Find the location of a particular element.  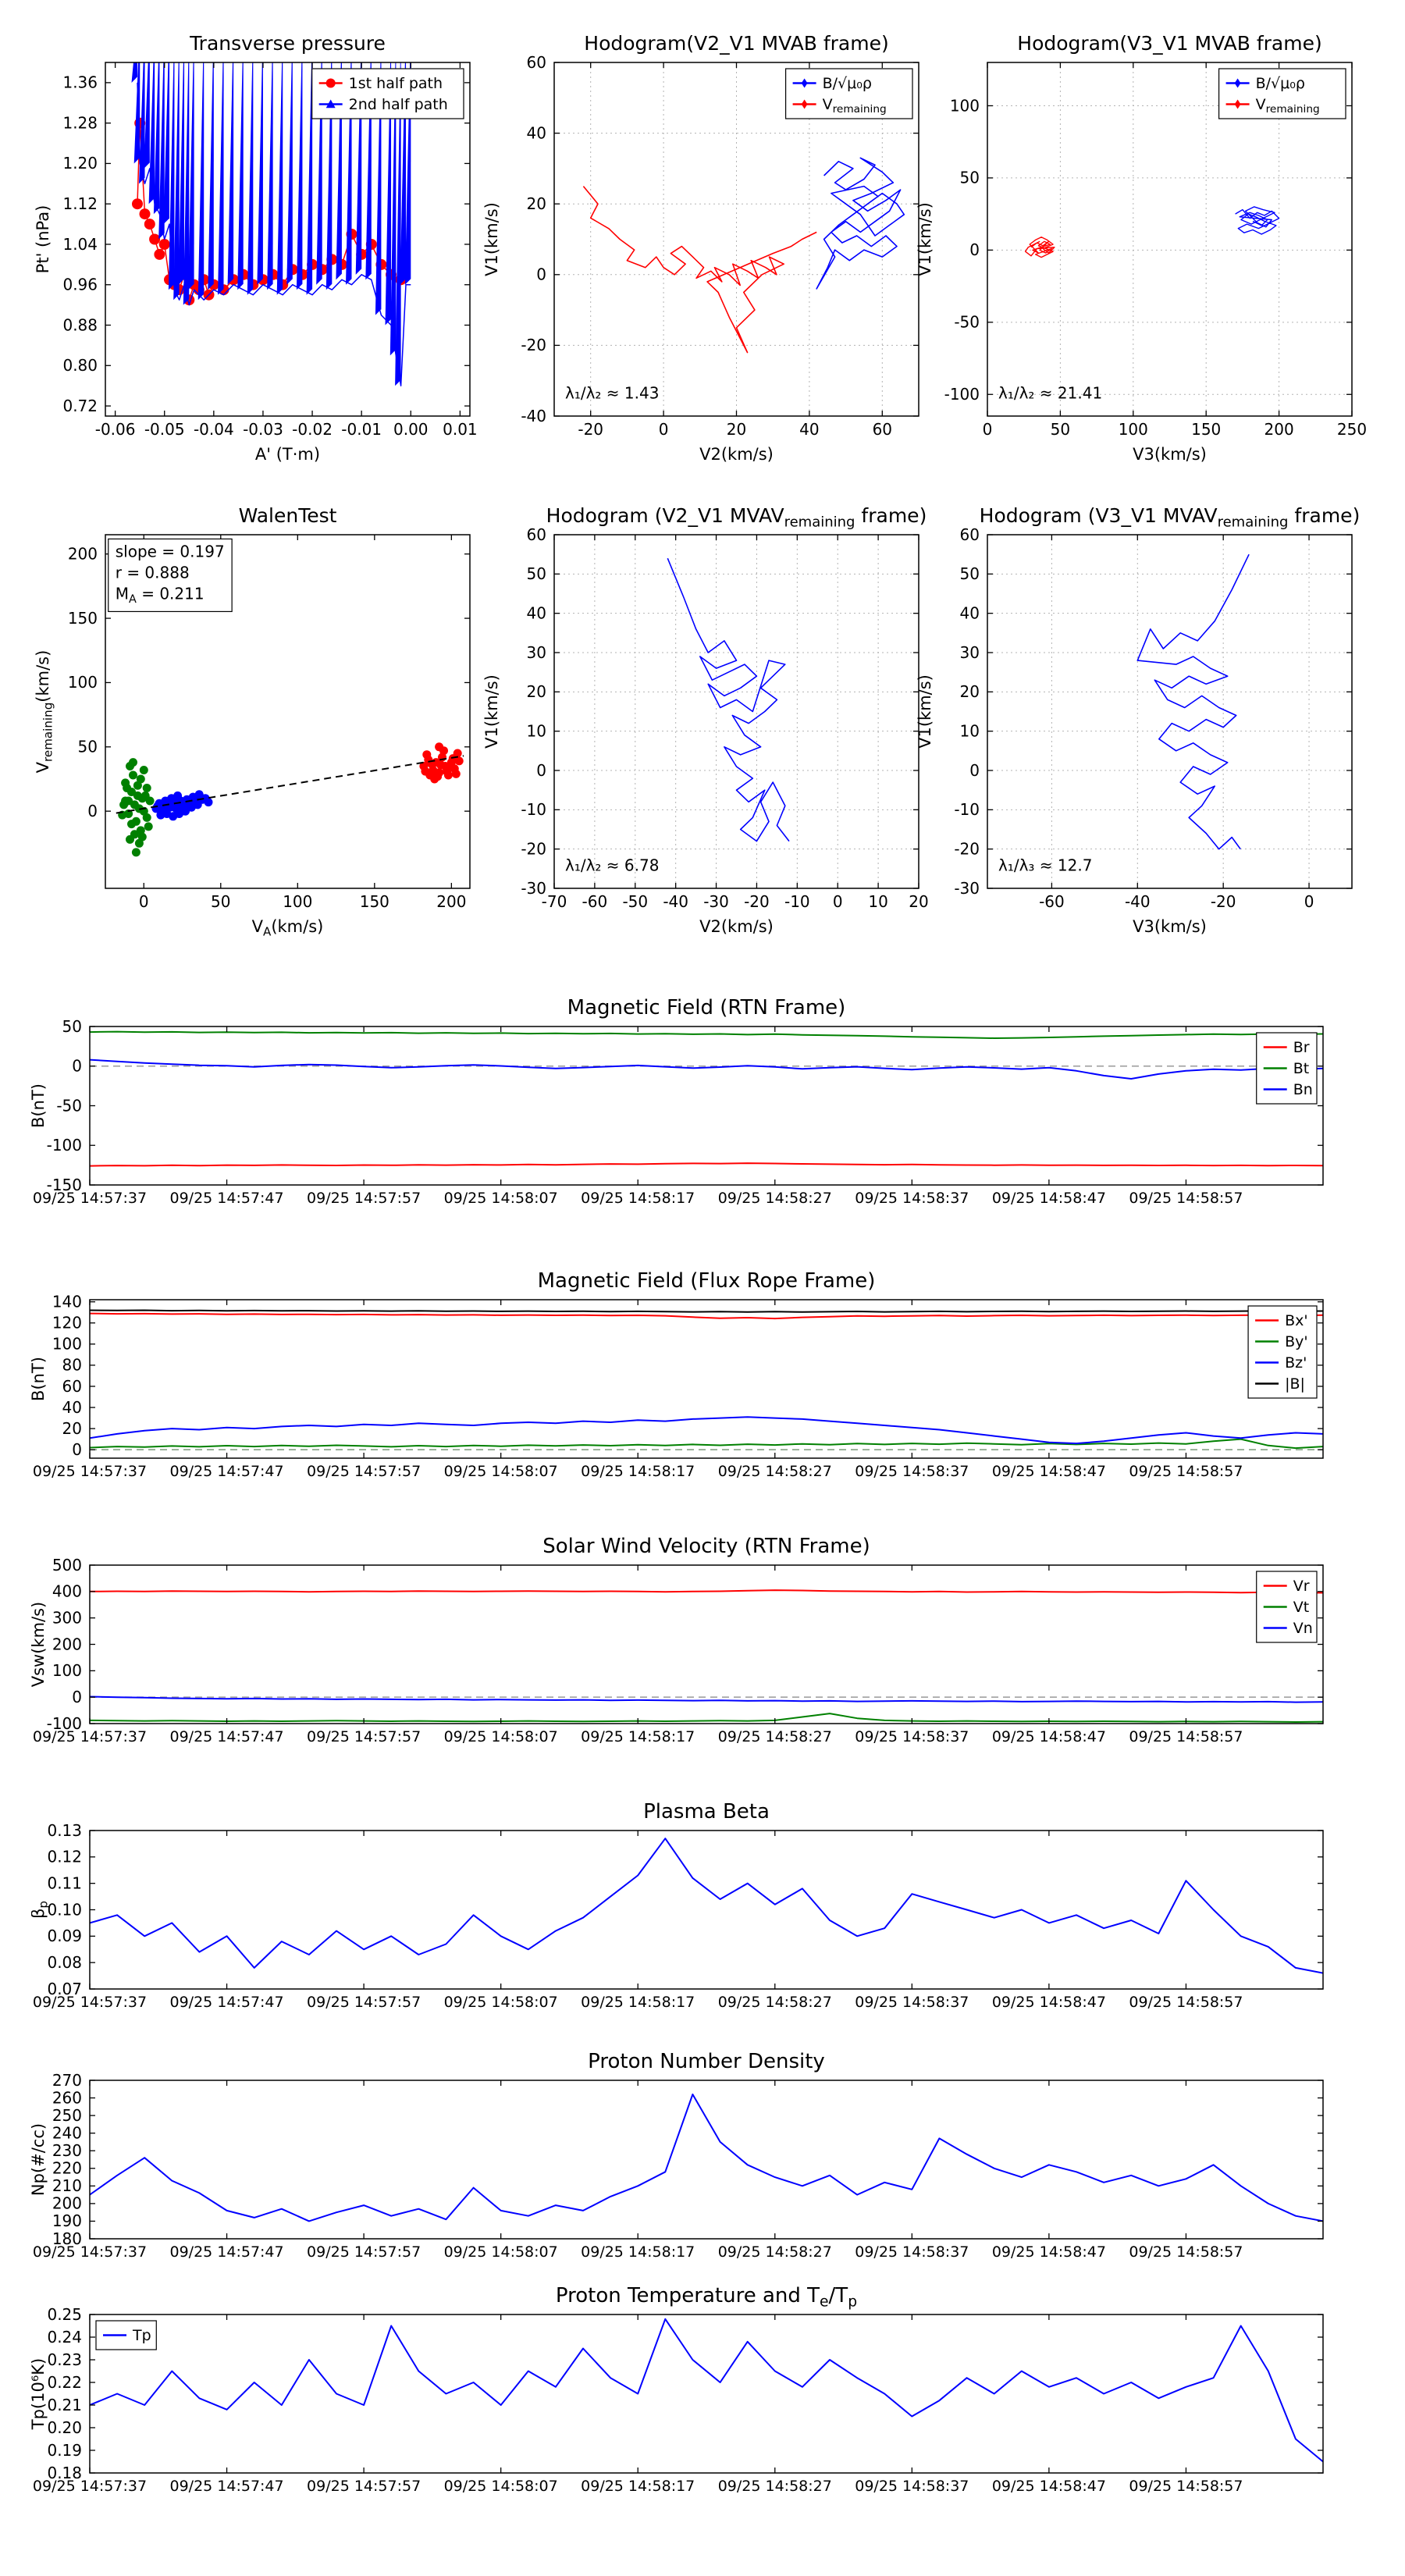

svg-text: 0.19 is located at coordinates (64, 2450).